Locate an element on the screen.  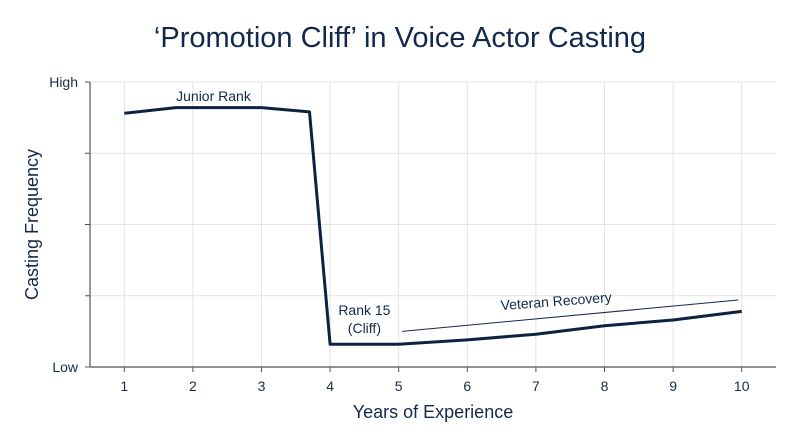
x-tick-label: 7 is located at coordinates (536, 386).